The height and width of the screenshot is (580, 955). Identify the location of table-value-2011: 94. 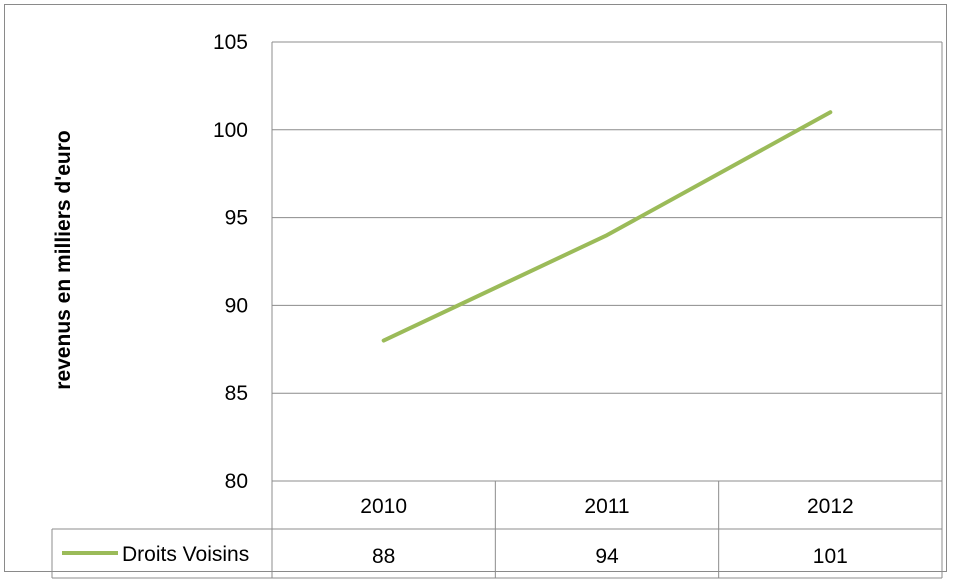
(607, 556).